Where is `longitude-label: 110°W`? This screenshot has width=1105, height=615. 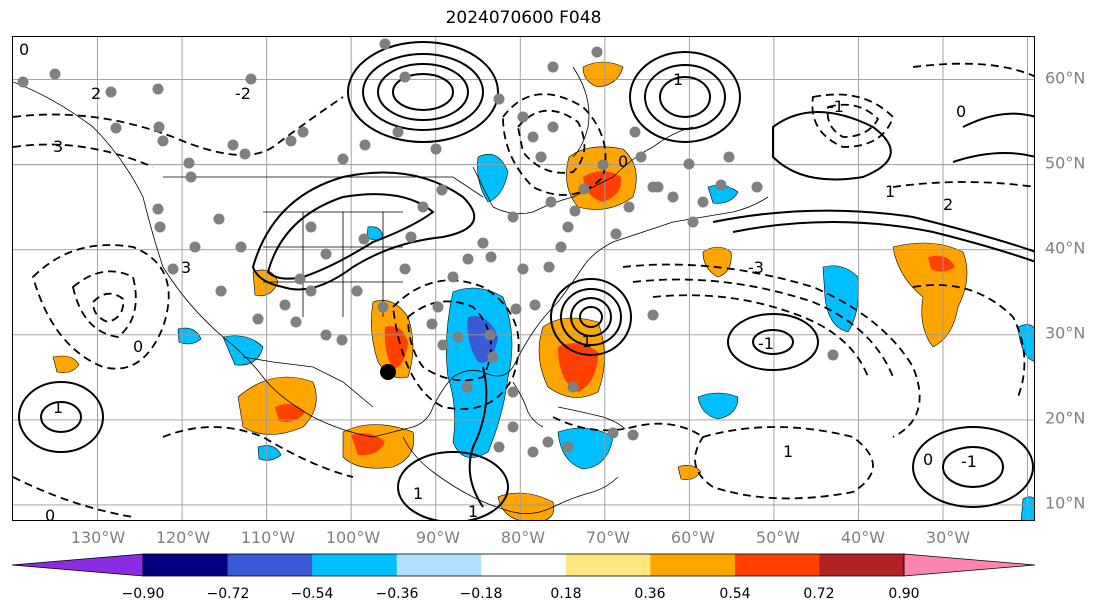
longitude-label: 110°W is located at coordinates (268, 537).